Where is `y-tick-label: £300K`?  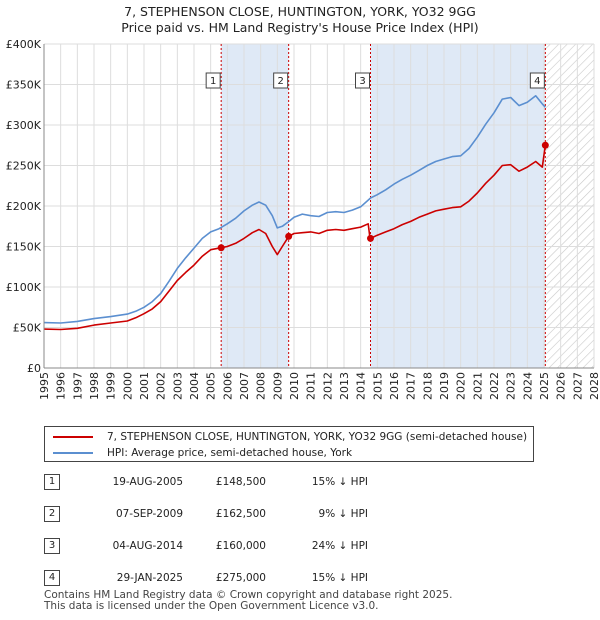
y-tick-label: £300K is located at coordinates (24, 125).